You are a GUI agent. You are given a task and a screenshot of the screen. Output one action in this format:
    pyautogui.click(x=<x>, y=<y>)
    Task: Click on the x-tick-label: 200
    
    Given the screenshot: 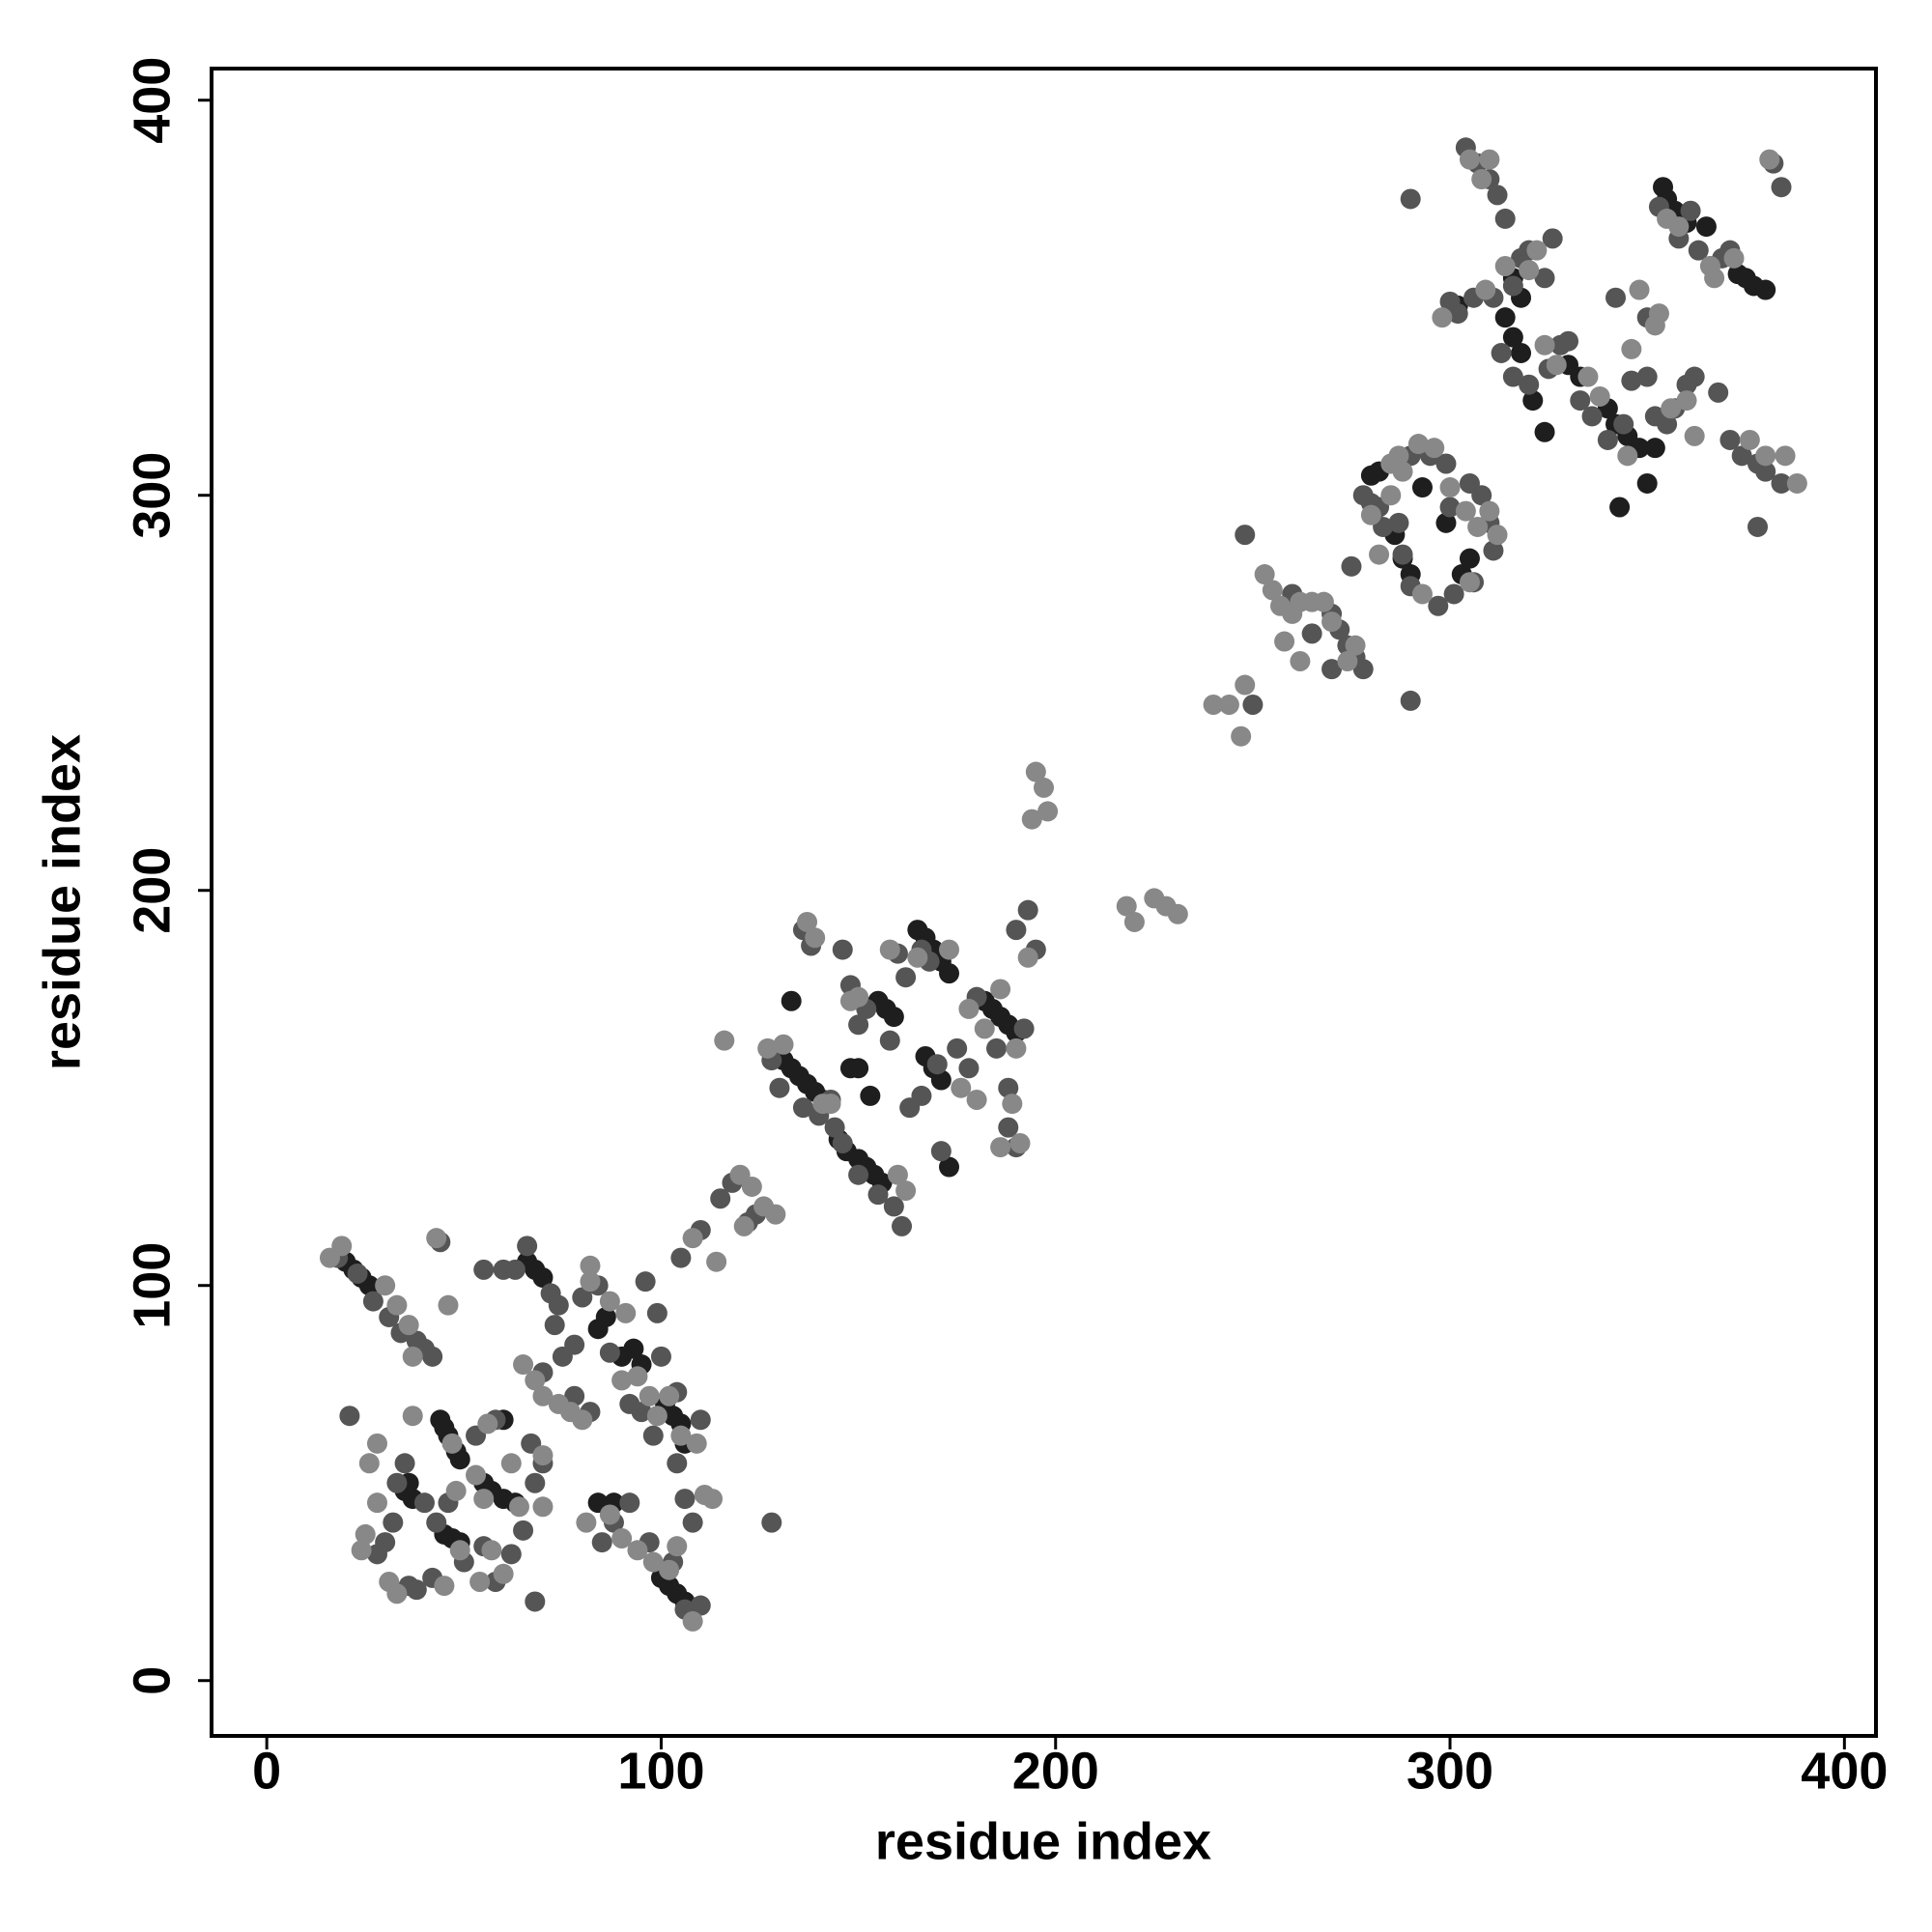 What is the action you would take?
    pyautogui.click(x=1055, y=1771)
    